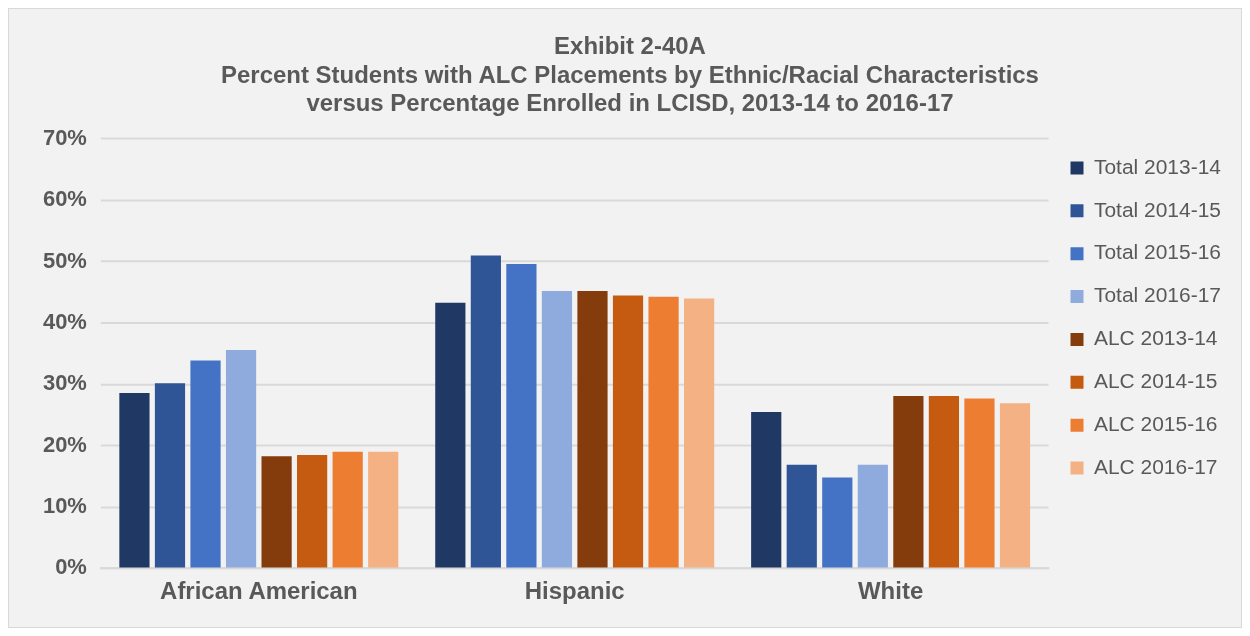  What do you see at coordinates (1157, 295) in the screenshot?
I see `legend-label: Total 2016-17` at bounding box center [1157, 295].